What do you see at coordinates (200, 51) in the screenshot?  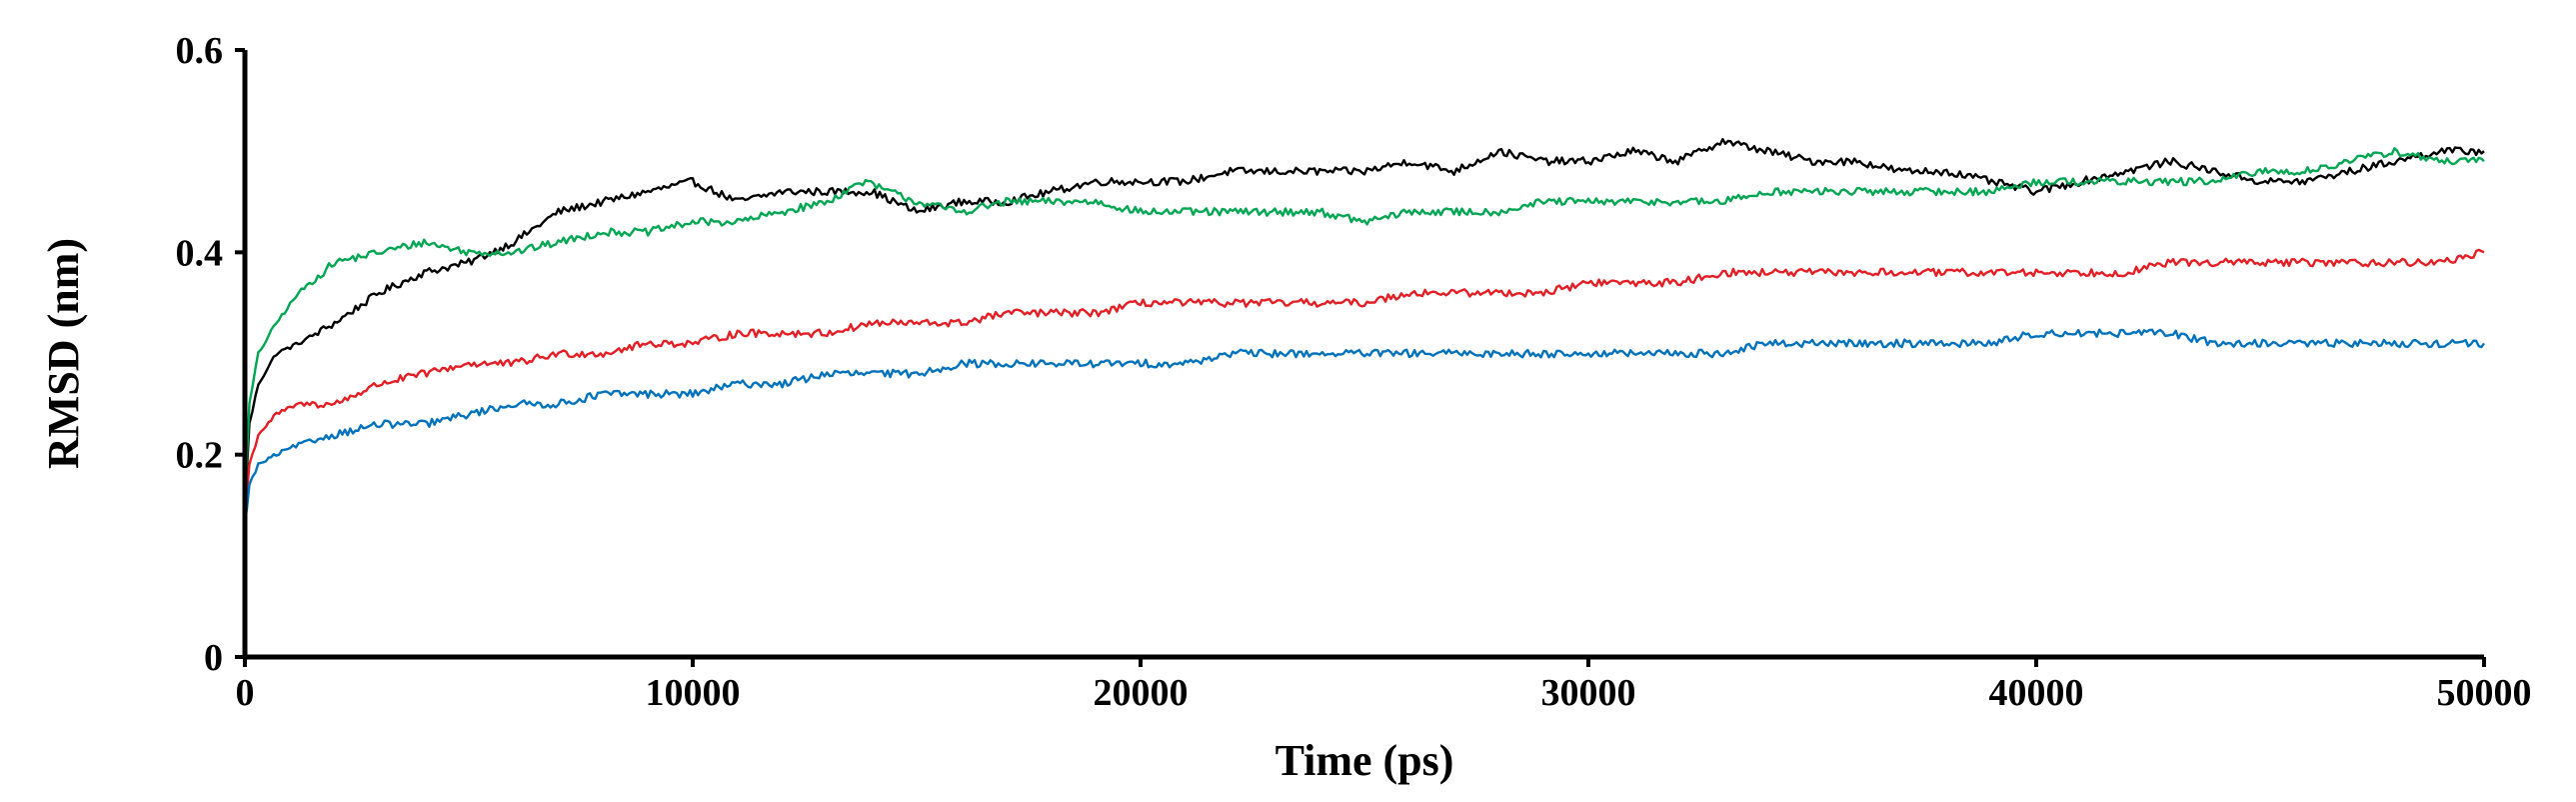 I see `y-tick-label: 0.6` at bounding box center [200, 51].